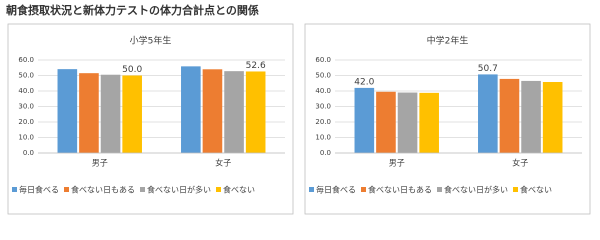 Image resolution: width=600 pixels, height=240 pixels. I want to click on page-title: 朝食摂取状況と新体力テストの体力合計点との関係, so click(132, 10).